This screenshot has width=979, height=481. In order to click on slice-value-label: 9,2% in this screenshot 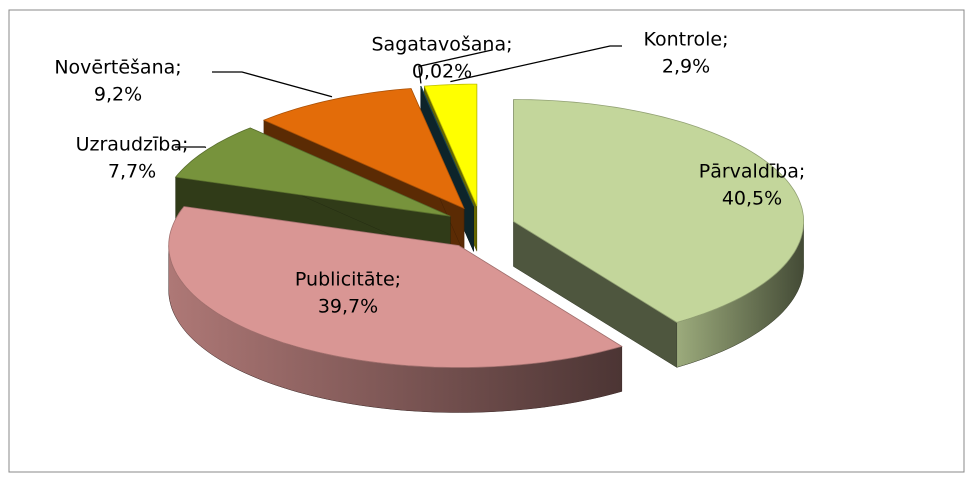, I will do `click(118, 95)`.